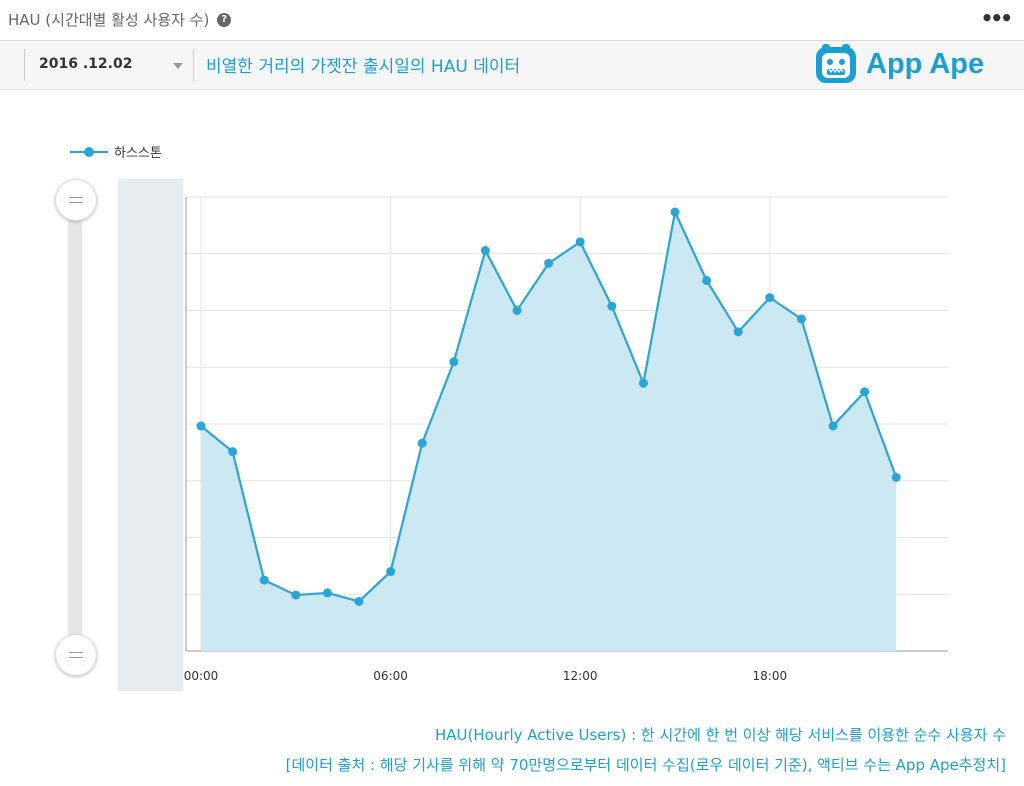 This screenshot has height=786, width=1024. I want to click on legend-series-label: 하스스톤, so click(138, 153).